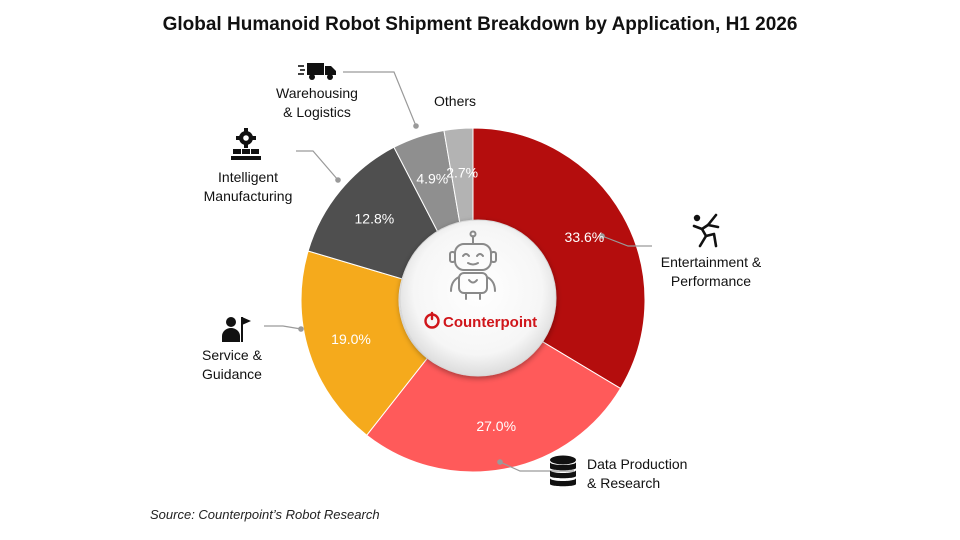 The image size is (960, 540). I want to click on label-service-line2: Guidance, so click(232, 374).